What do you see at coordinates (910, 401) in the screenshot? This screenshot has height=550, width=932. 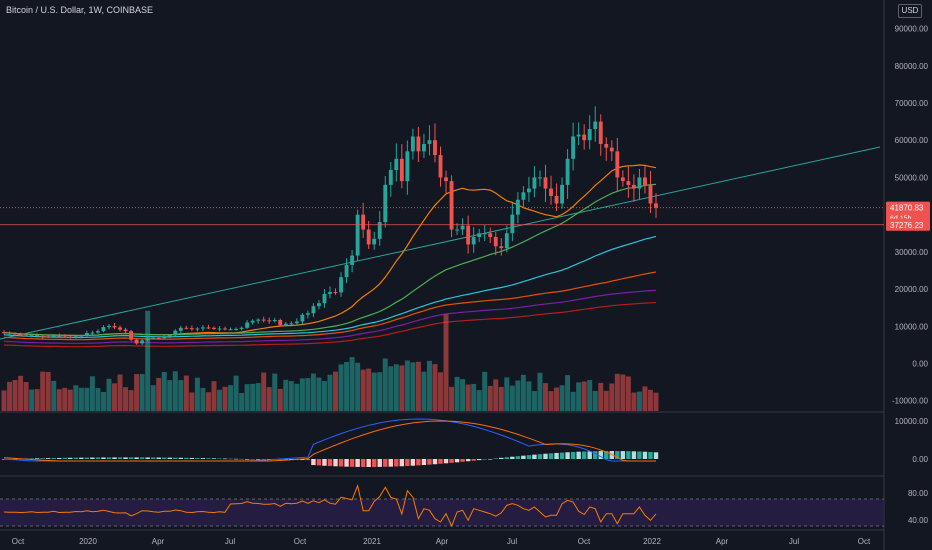 I see `y-tick-label: -10000.00` at bounding box center [910, 401].